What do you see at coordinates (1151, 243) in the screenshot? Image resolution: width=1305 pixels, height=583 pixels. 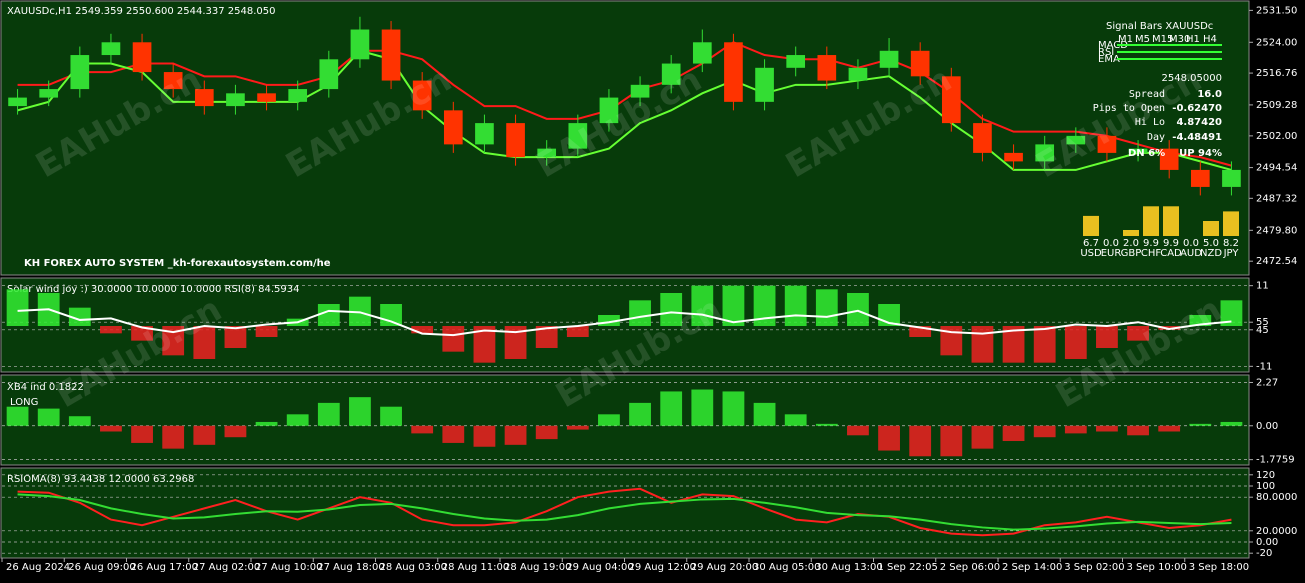 I see `strength-value: 9.9` at bounding box center [1151, 243].